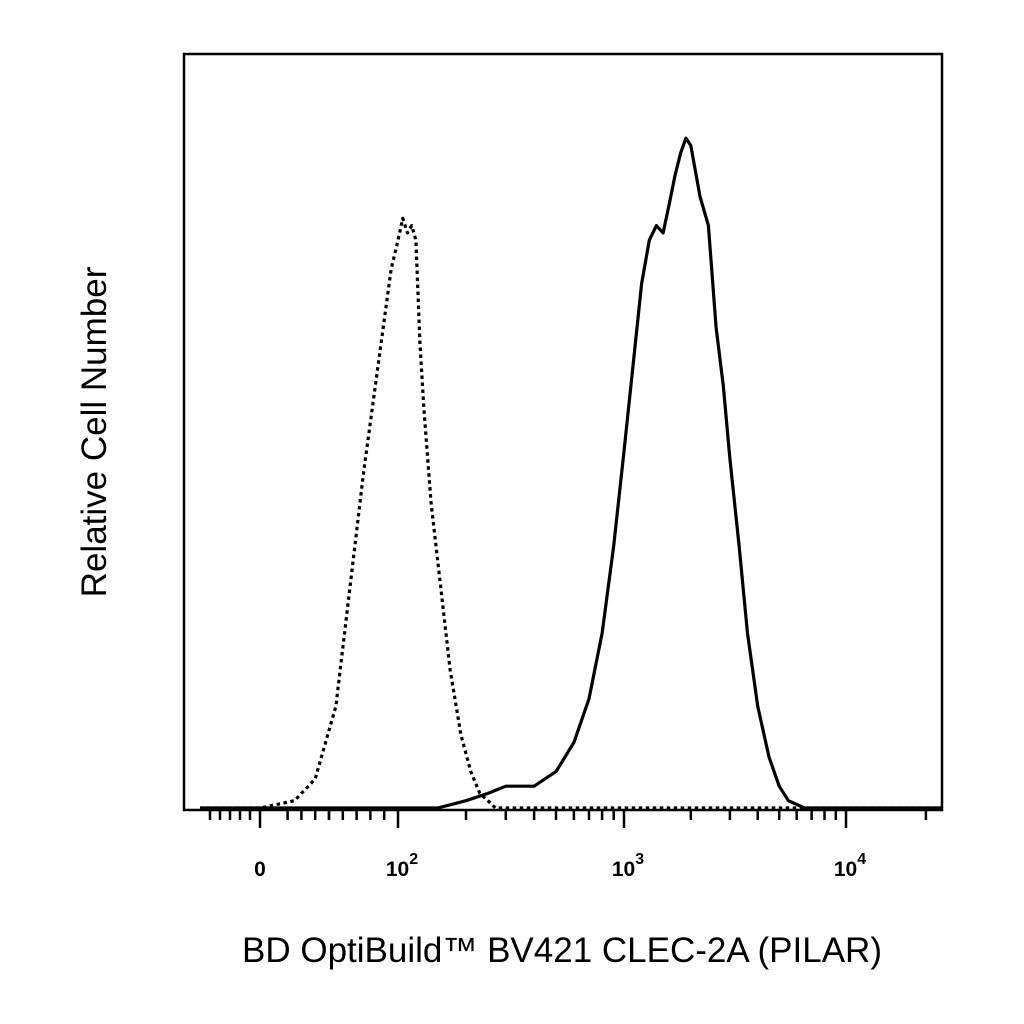 Image resolution: width=1024 pixels, height=1024 pixels. I want to click on x-tick-label: 10³, so click(628, 866).